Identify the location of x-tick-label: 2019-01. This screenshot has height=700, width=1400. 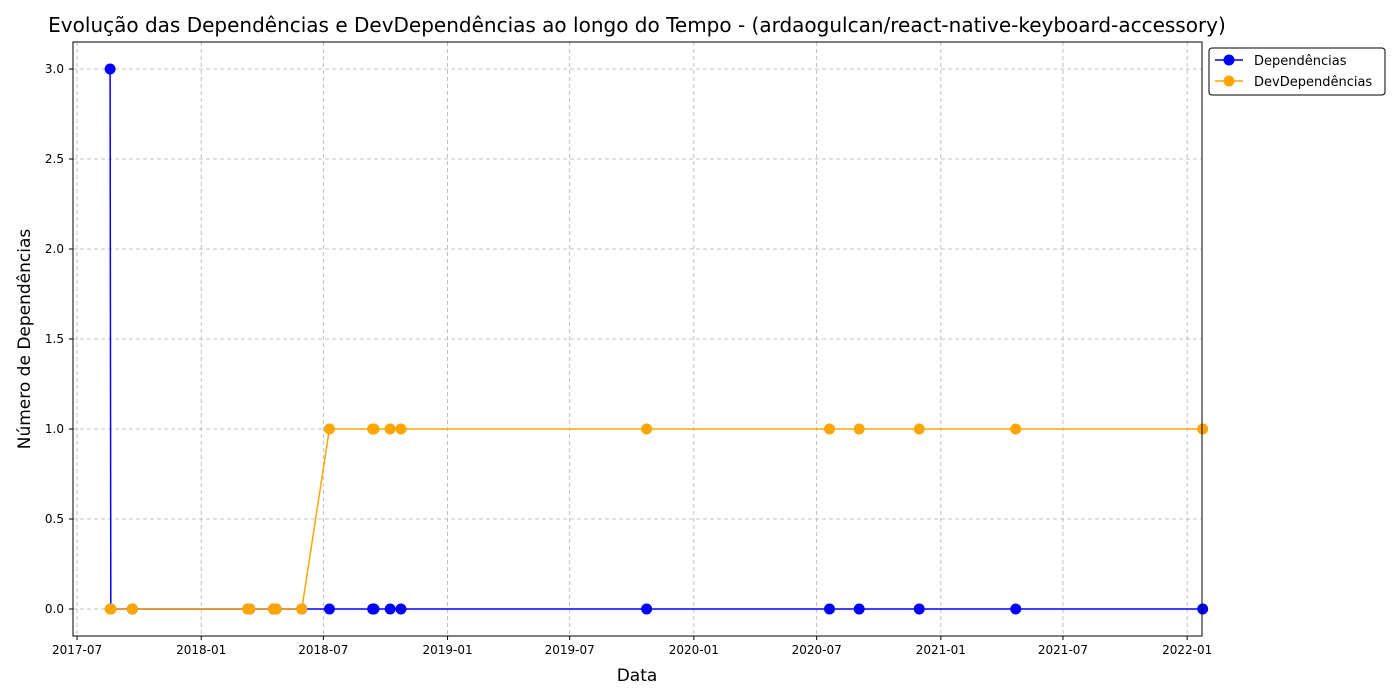
(447, 650).